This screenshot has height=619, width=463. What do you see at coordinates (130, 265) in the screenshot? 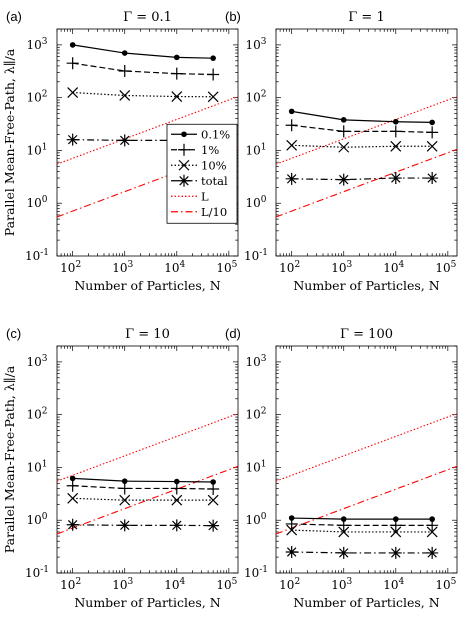
I see `x-tick-exponent: 3` at bounding box center [130, 265].